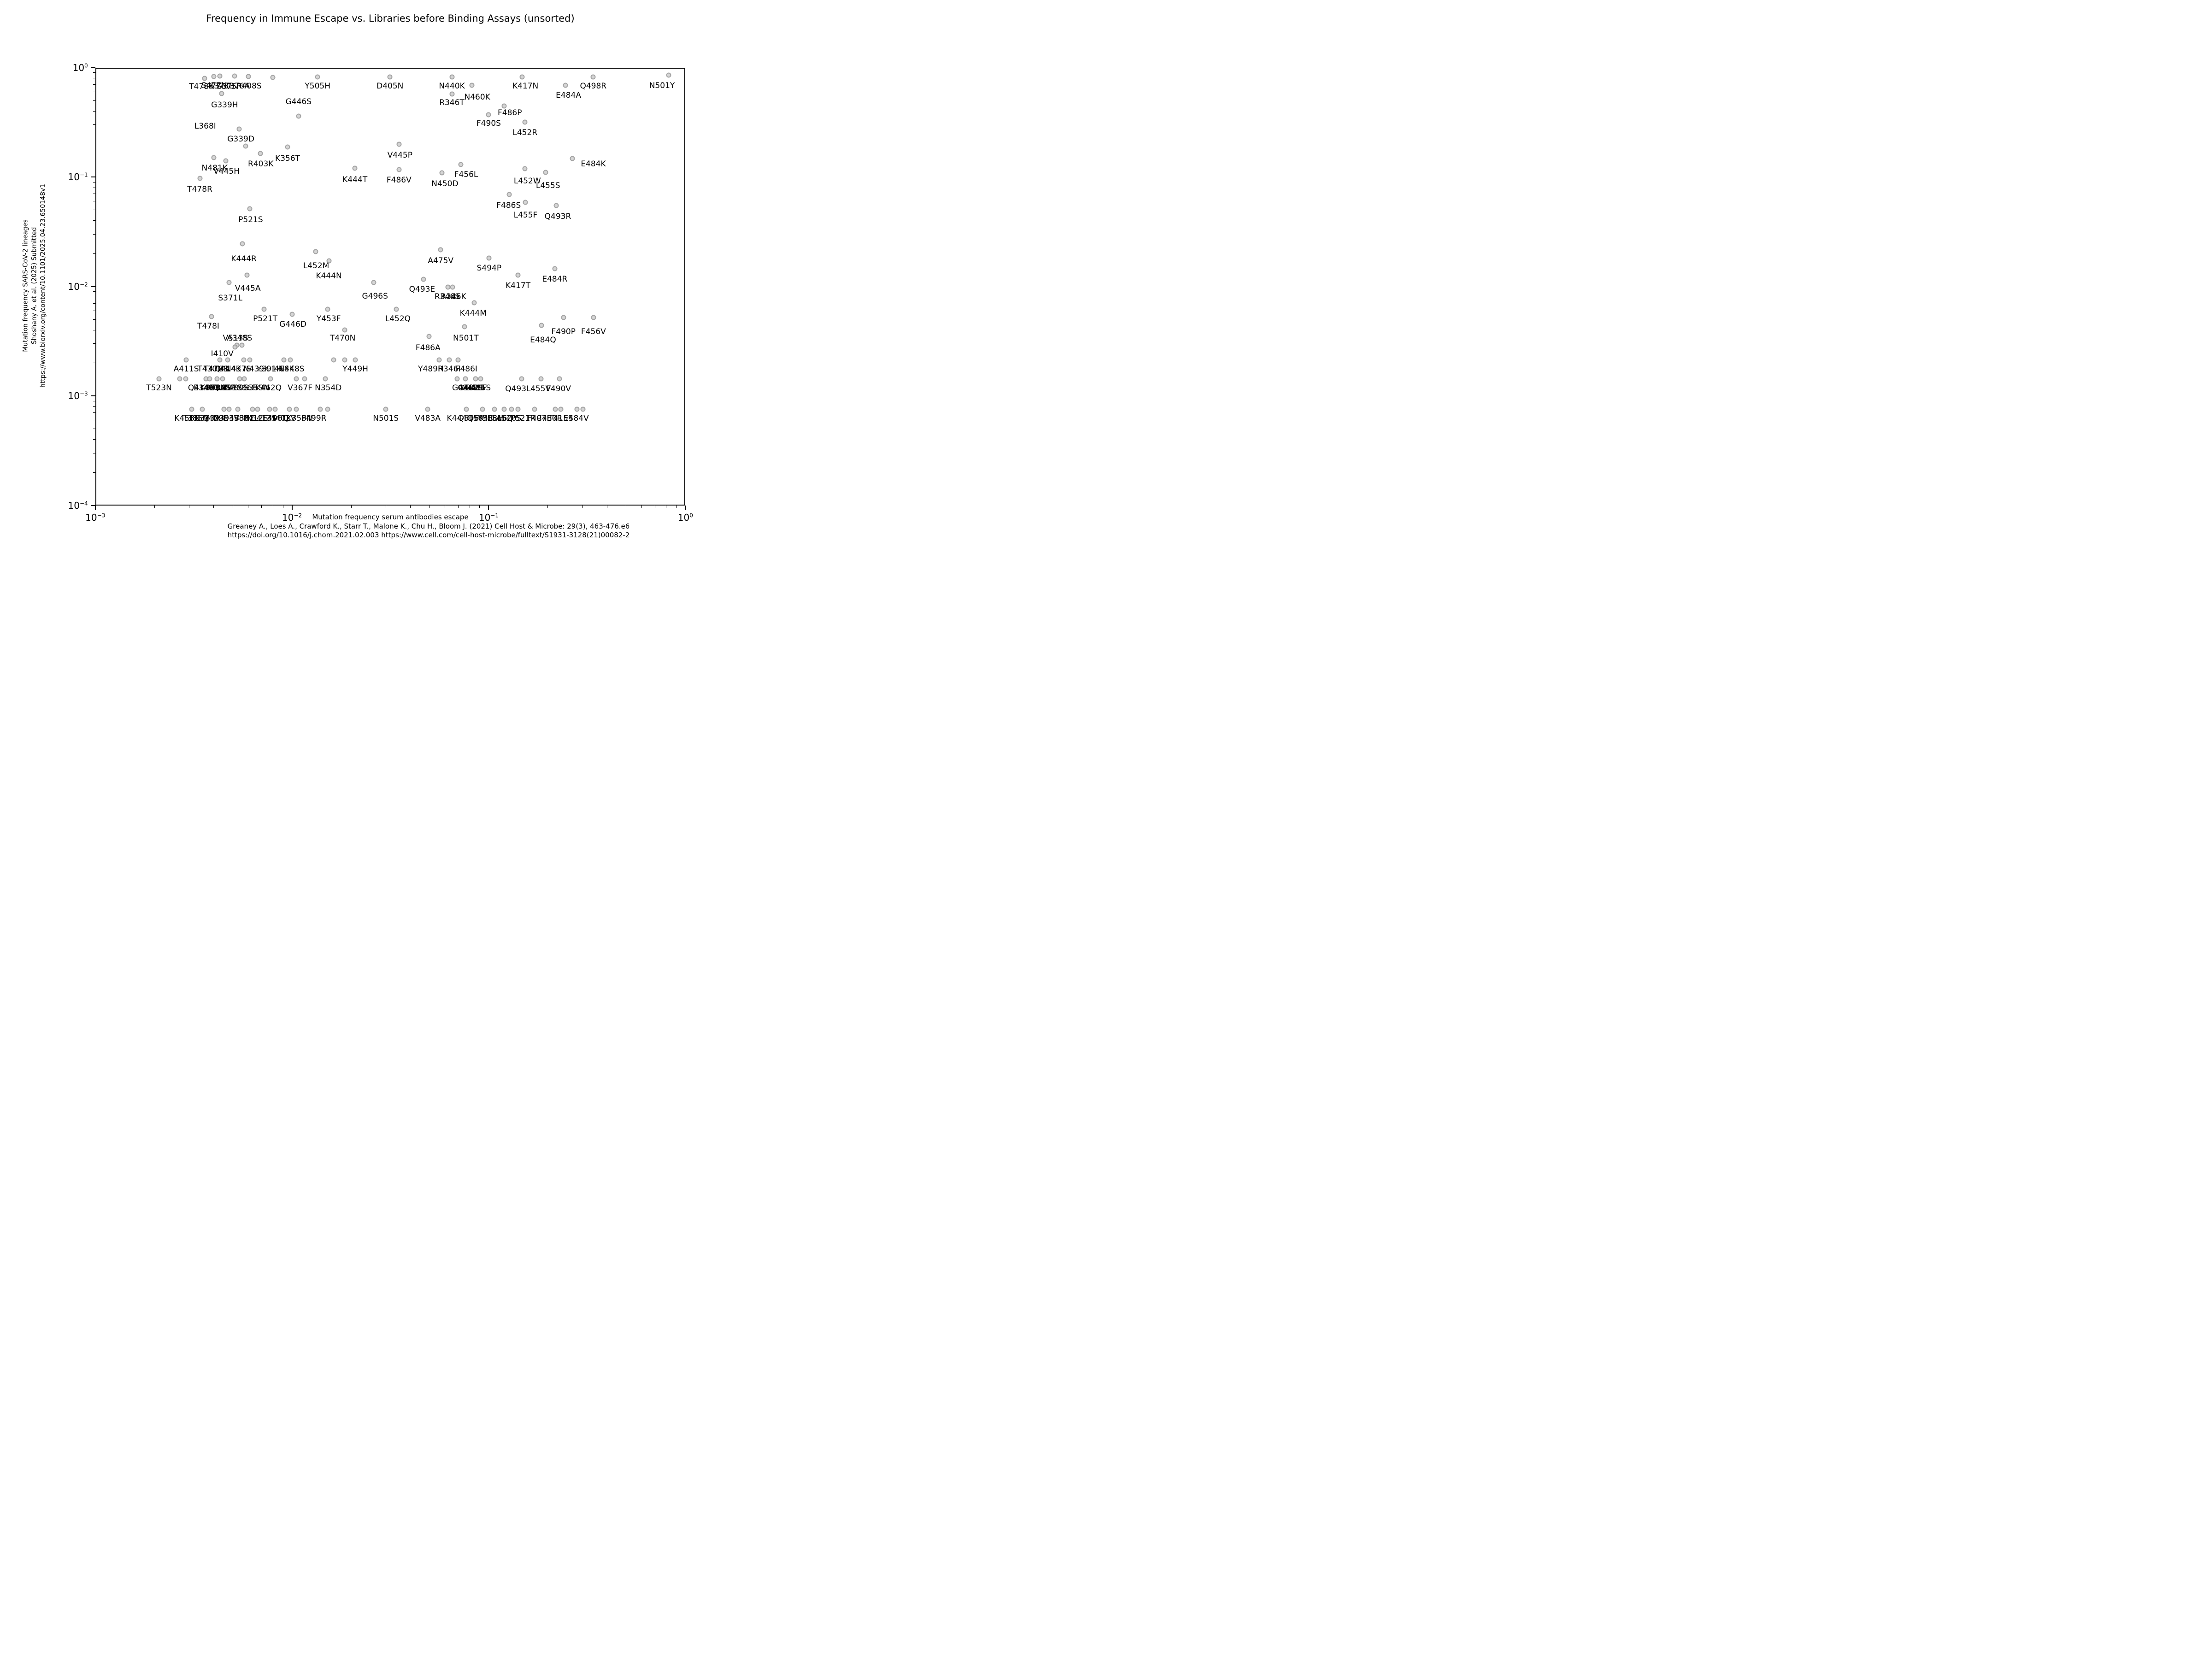 This screenshot has height=1659, width=2212. What do you see at coordinates (342, 338) in the screenshot?
I see `point-label: T470N` at bounding box center [342, 338].